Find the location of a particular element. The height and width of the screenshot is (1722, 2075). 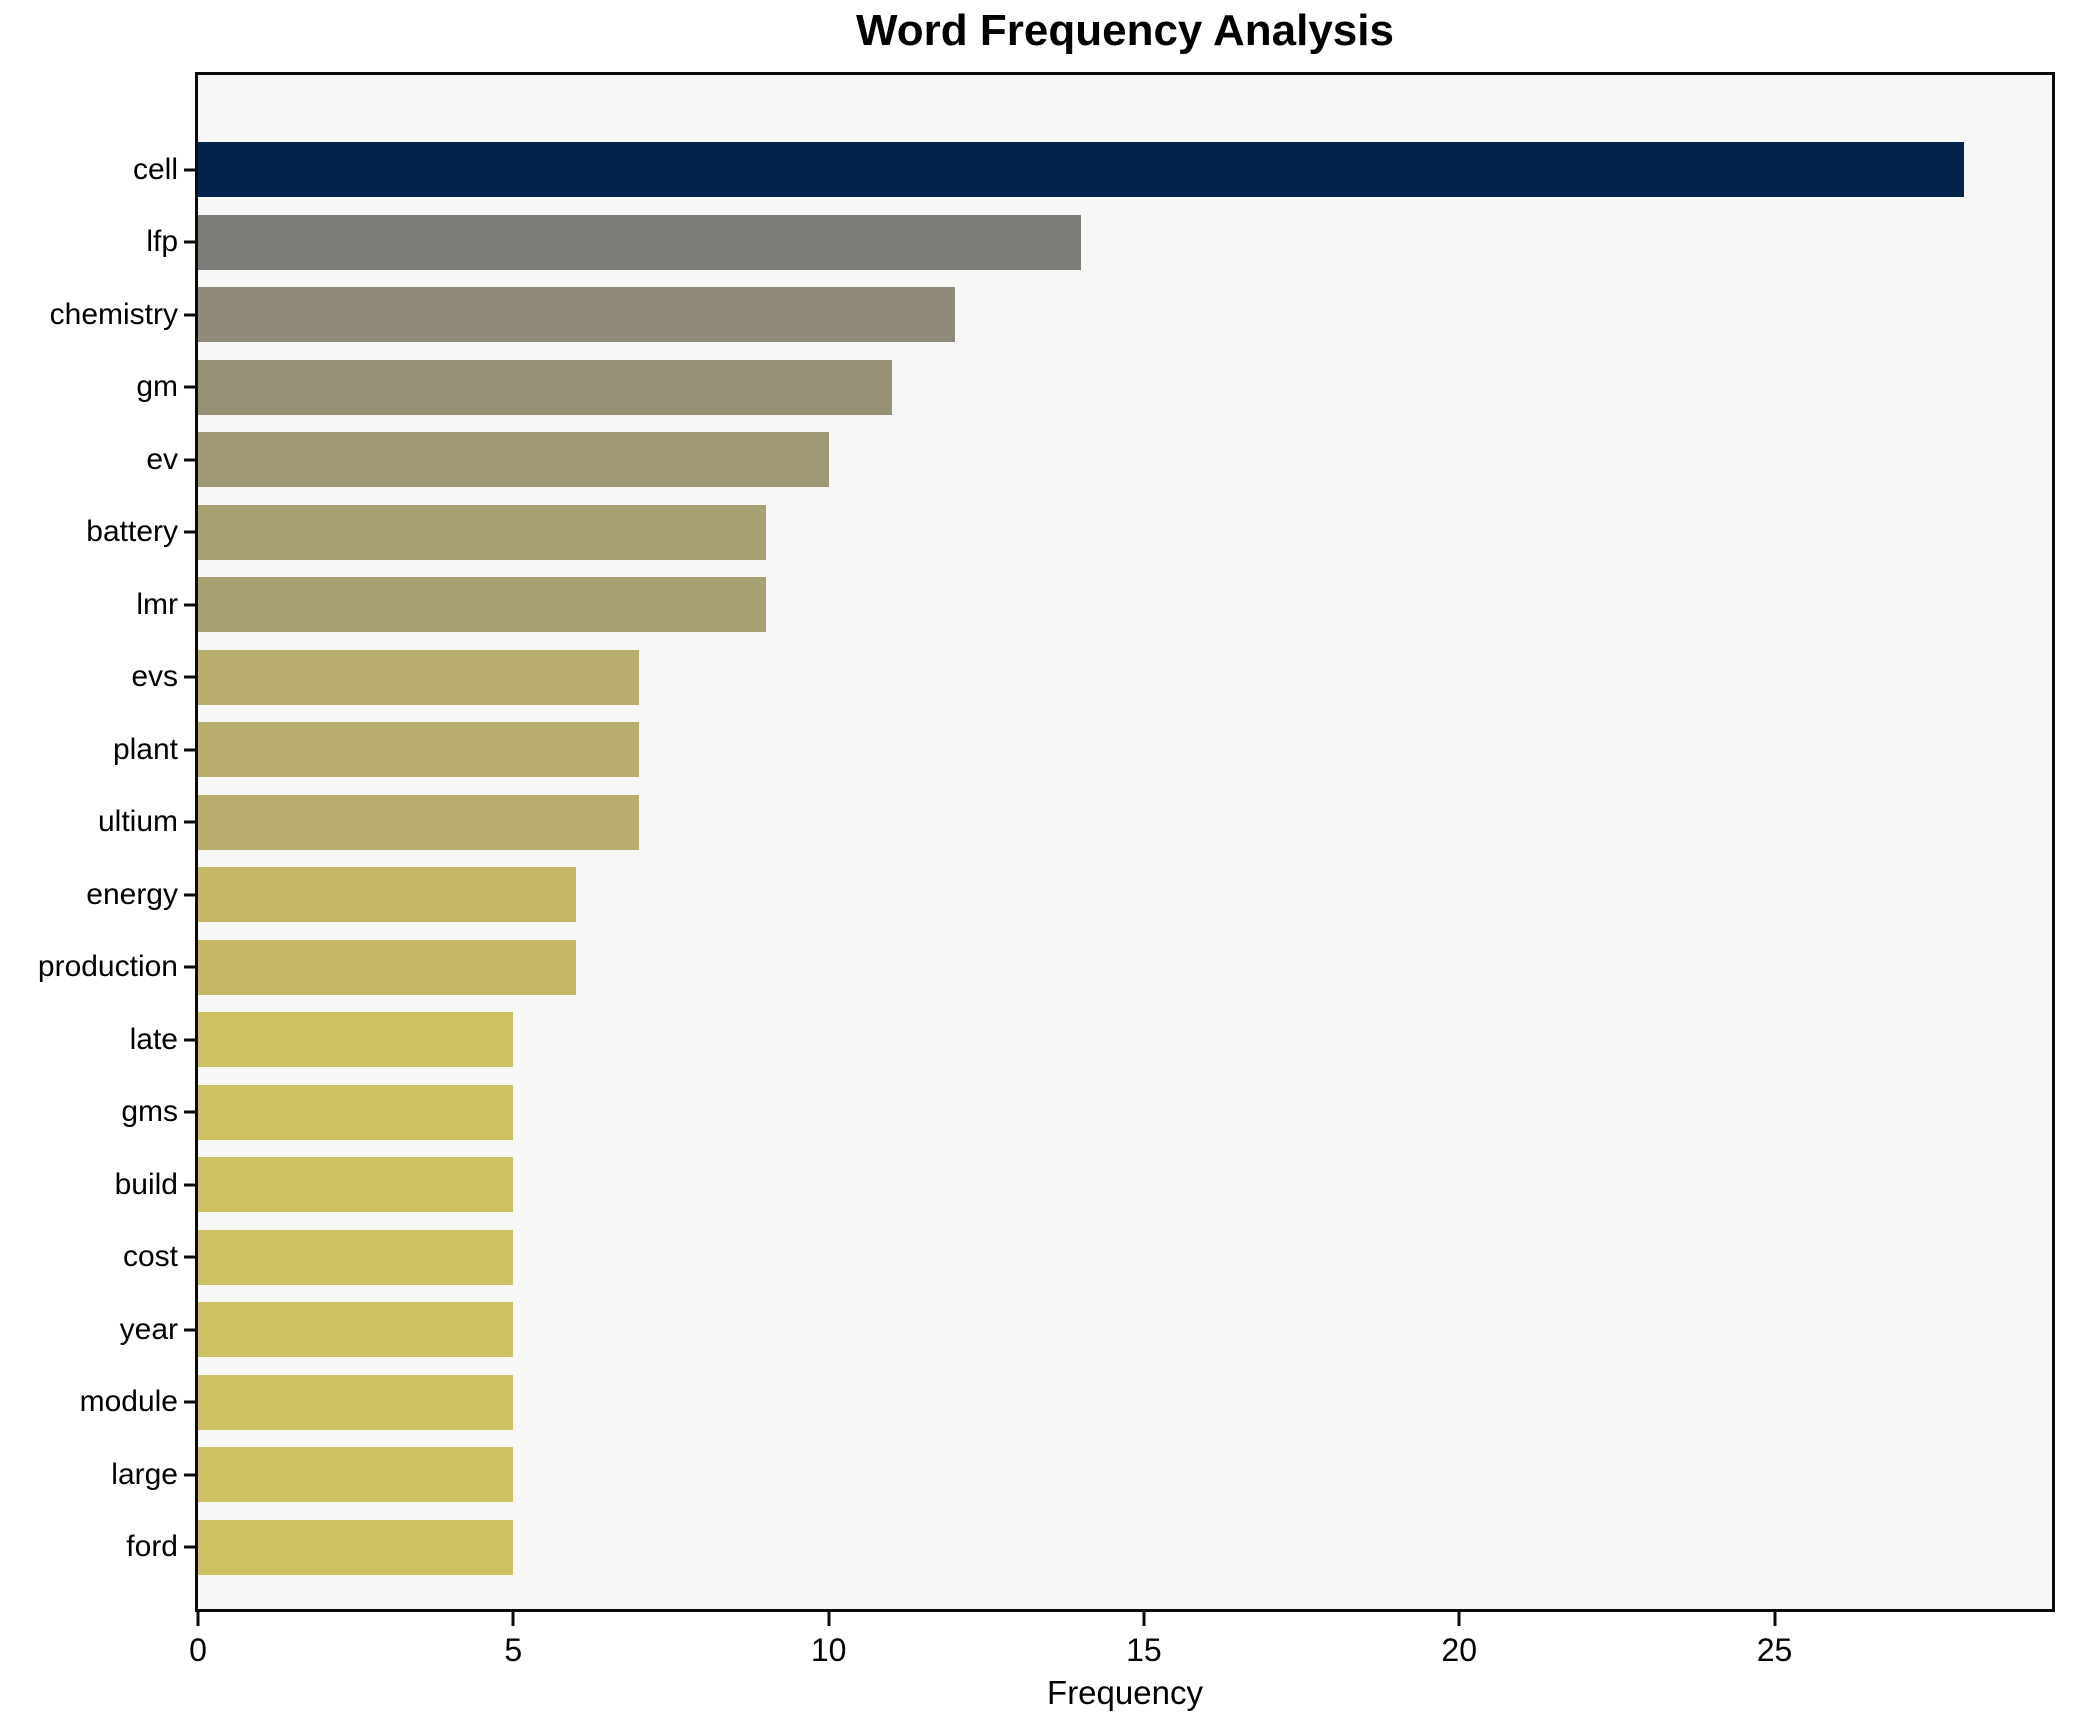

y-label-energy: energy is located at coordinates (132, 894).